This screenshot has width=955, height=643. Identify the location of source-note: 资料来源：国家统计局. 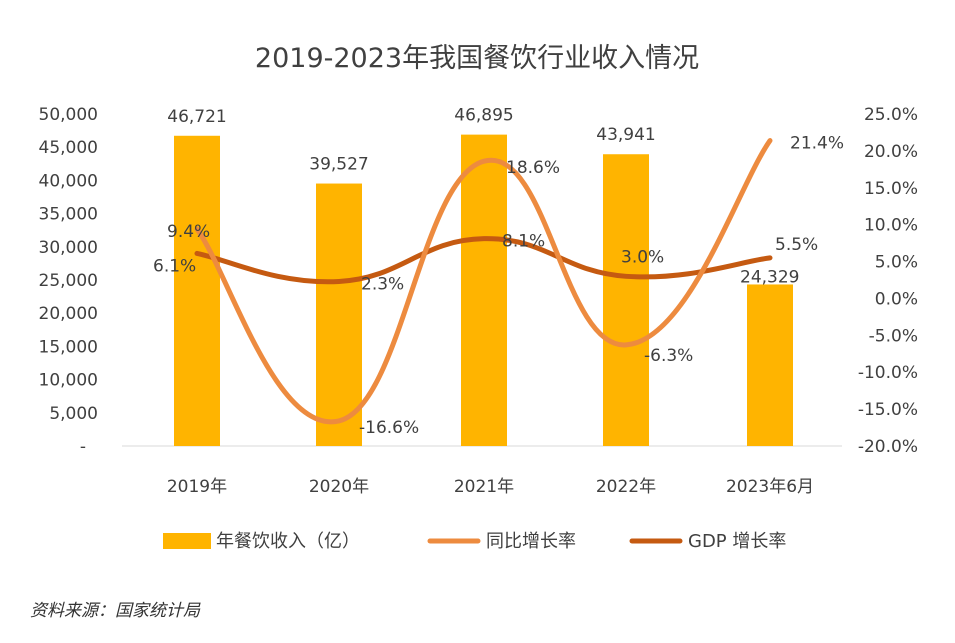
(115, 611).